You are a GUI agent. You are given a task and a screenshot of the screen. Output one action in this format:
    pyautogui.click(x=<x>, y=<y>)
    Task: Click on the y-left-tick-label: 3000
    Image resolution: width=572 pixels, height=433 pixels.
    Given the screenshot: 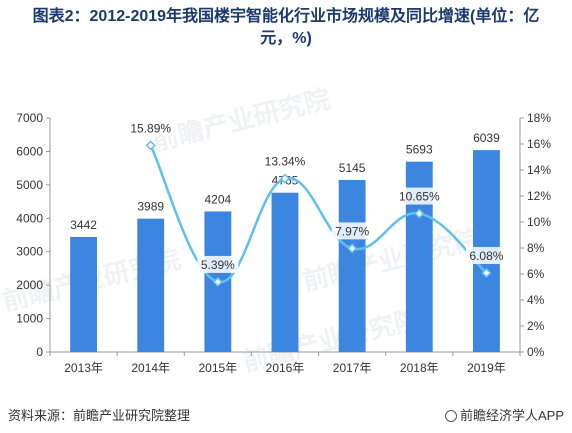 What is the action you would take?
    pyautogui.click(x=29, y=252)
    